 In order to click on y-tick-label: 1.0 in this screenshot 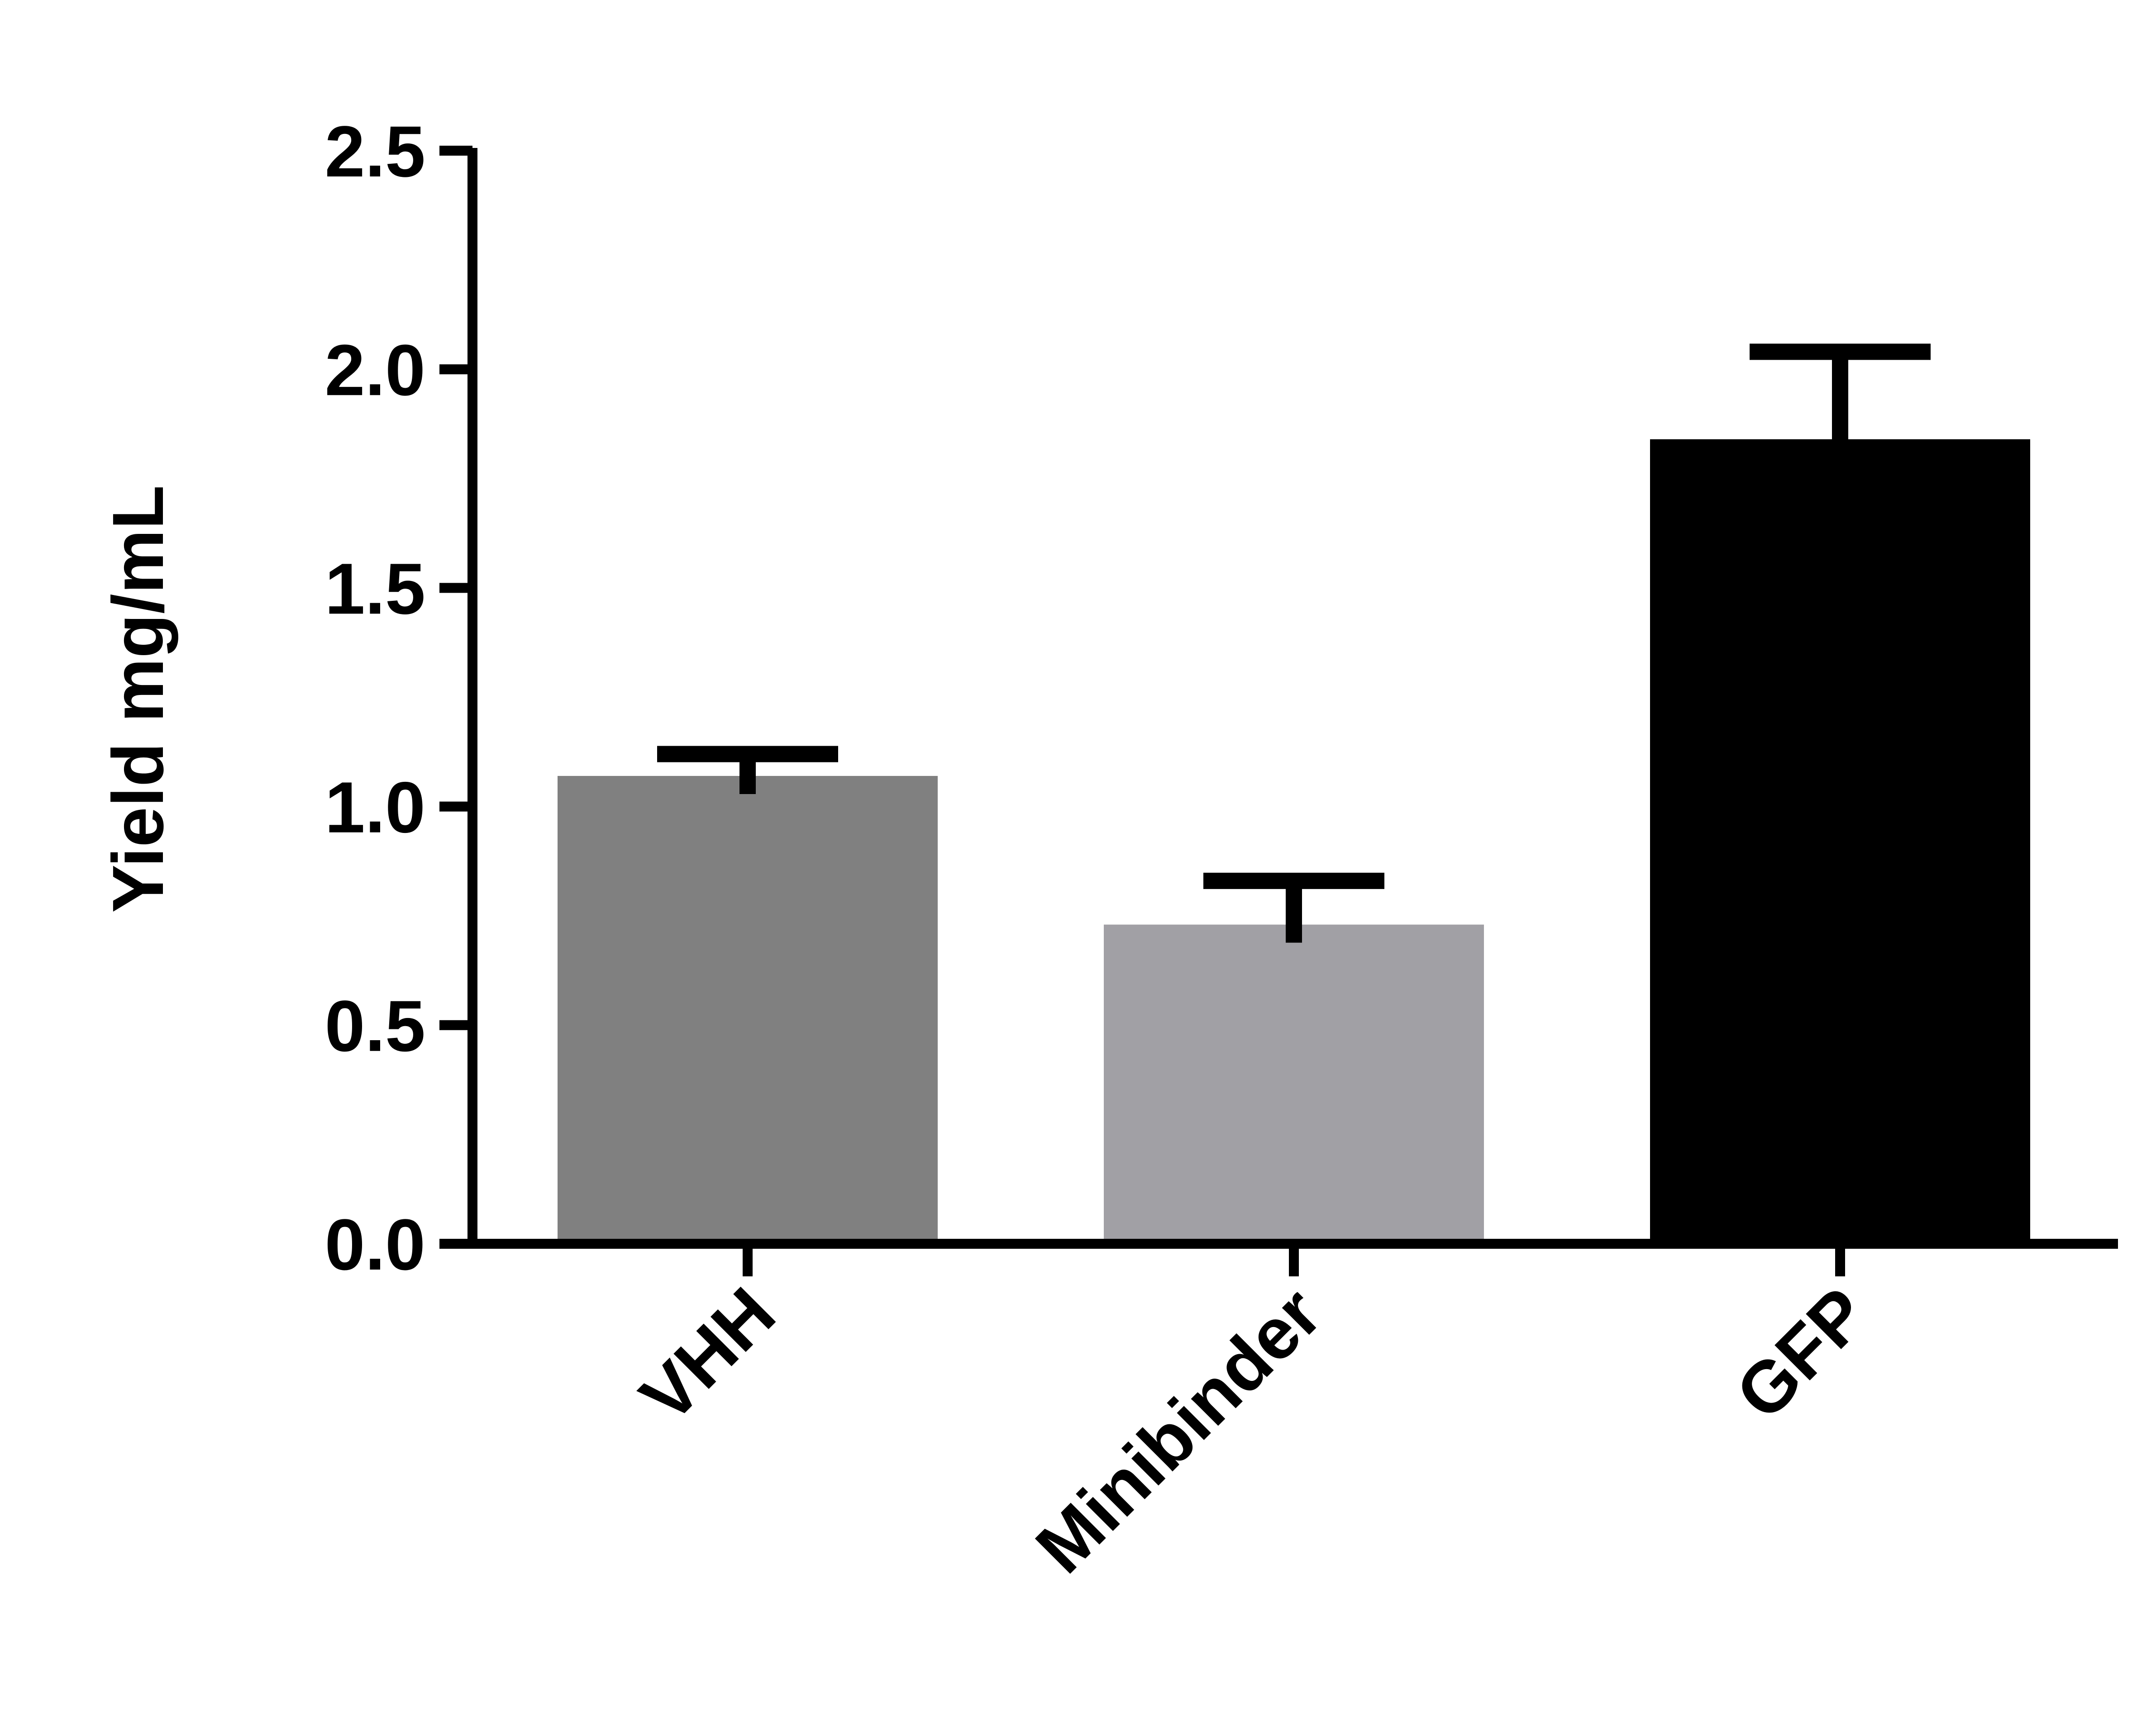, I will do `click(375, 807)`.